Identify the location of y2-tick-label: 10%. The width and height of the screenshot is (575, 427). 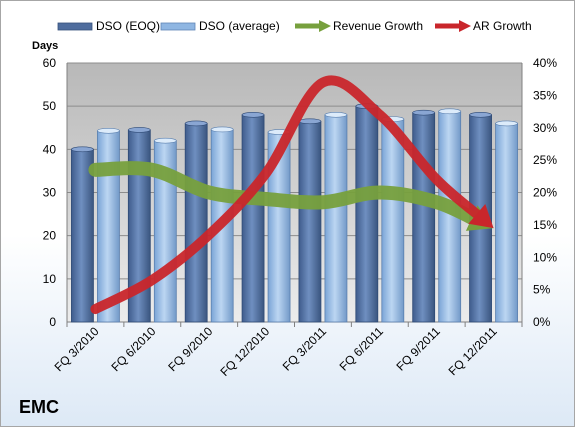
(545, 257).